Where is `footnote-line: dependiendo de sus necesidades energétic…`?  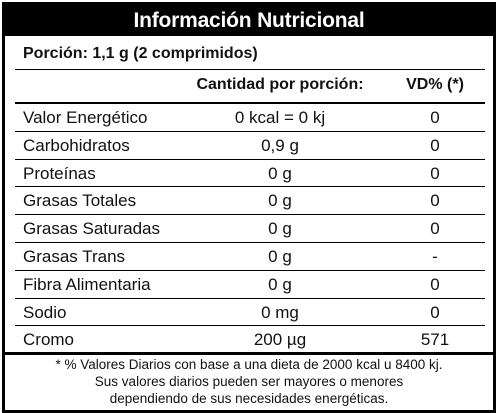
footnote-line: dependiendo de sus necesidades energétic… is located at coordinates (249, 398).